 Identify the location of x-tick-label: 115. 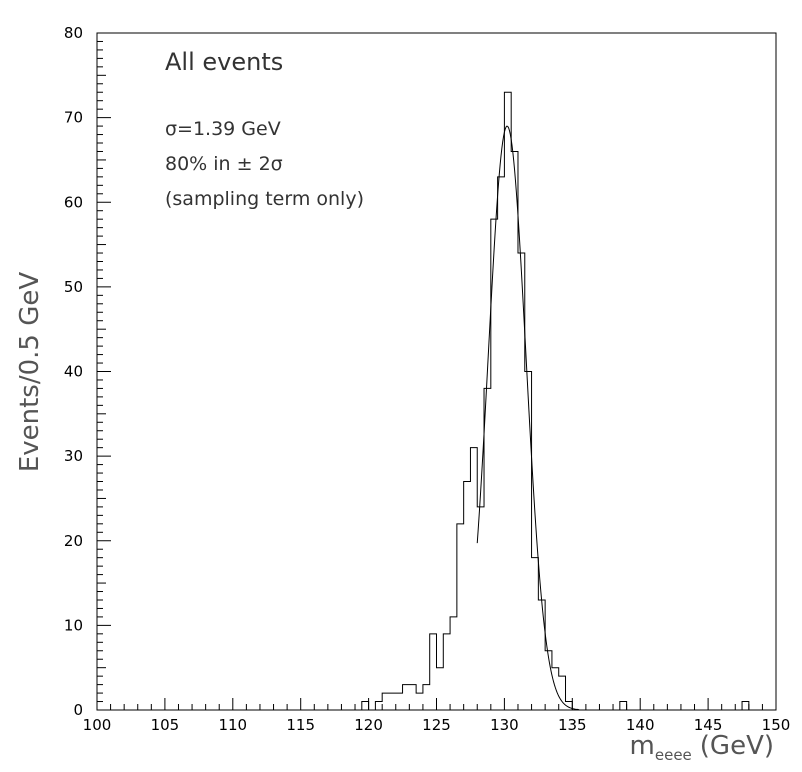
(300, 725).